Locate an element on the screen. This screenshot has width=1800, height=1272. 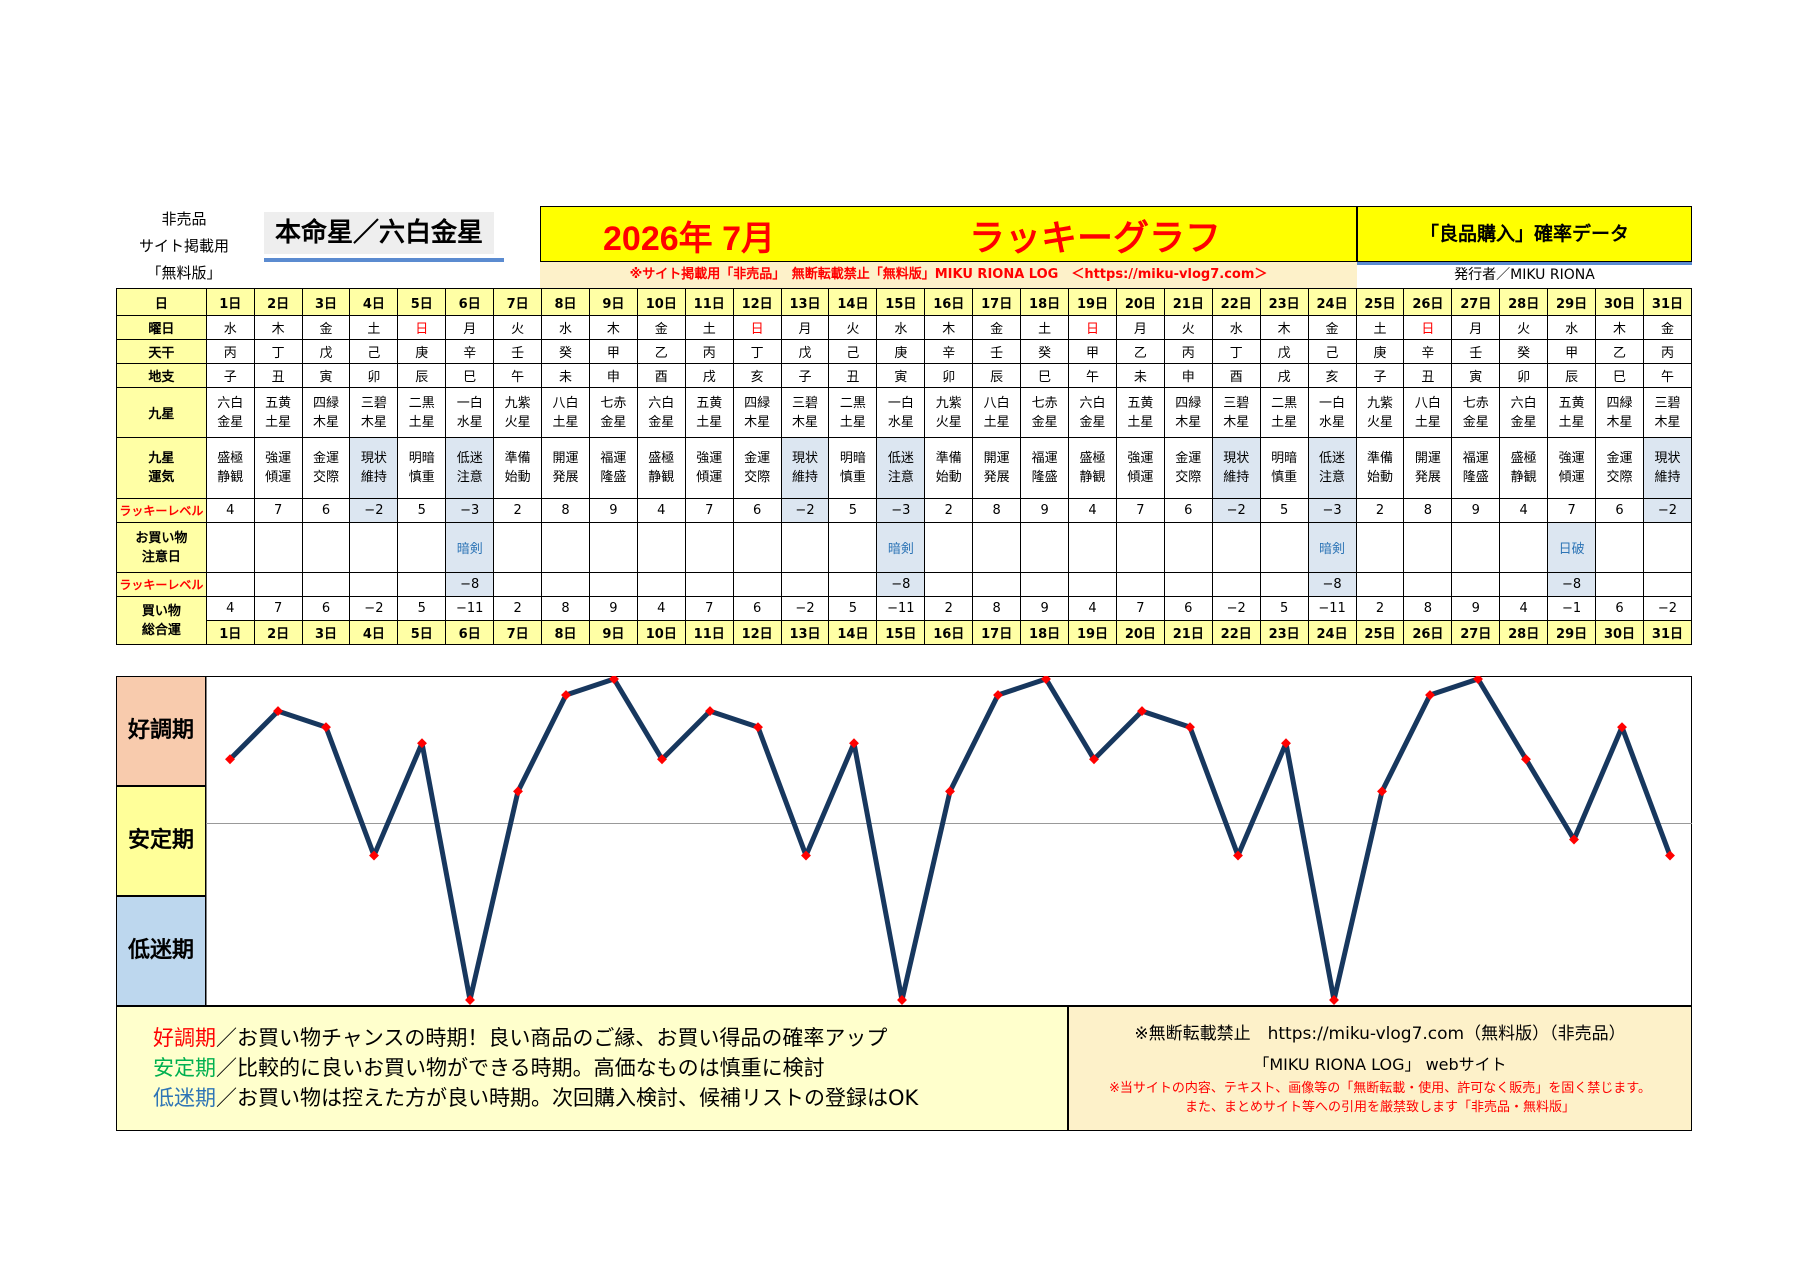
day-cell: 31日 is located at coordinates (1667, 632).